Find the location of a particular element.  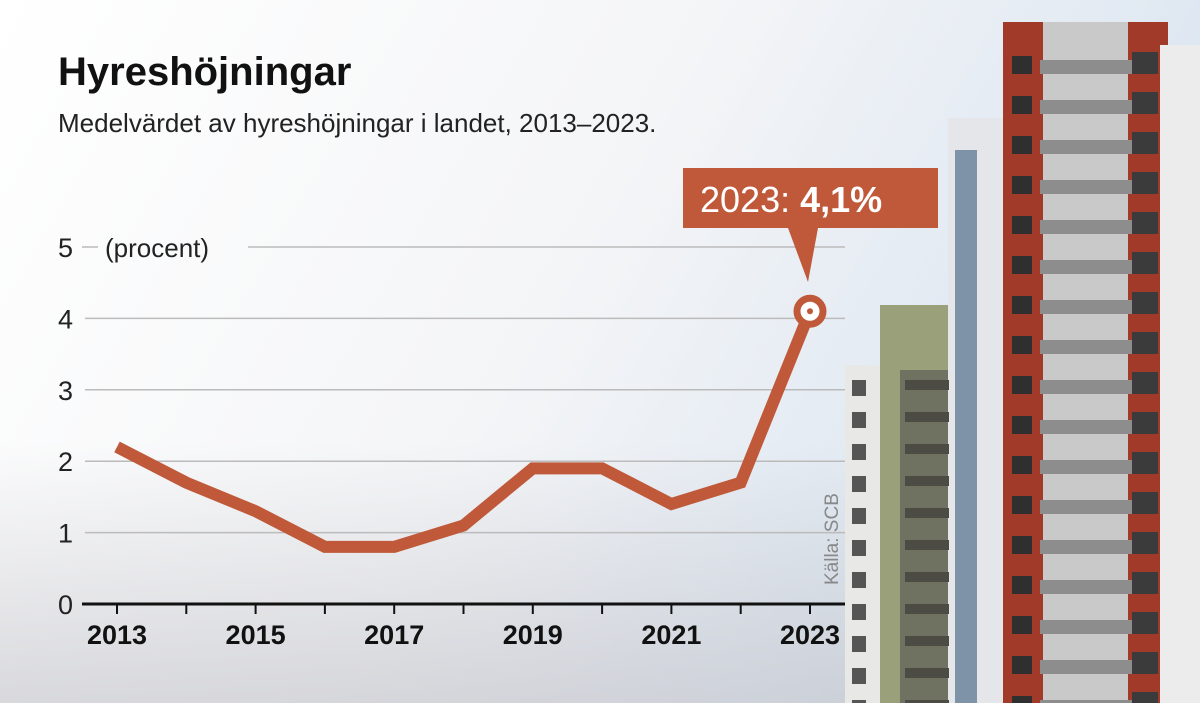

x-tick-label: 2015 is located at coordinates (256, 635).